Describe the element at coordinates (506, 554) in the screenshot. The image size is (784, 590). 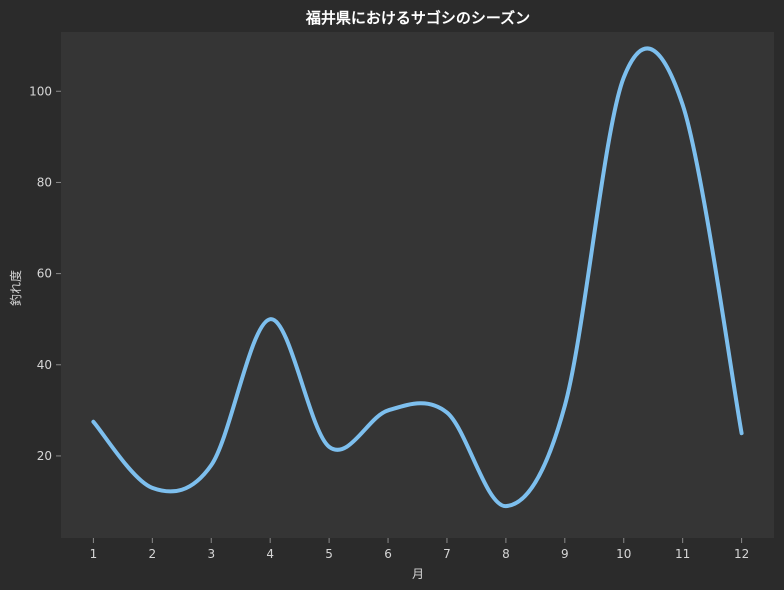
I see `x-tick-label: 8` at that location.